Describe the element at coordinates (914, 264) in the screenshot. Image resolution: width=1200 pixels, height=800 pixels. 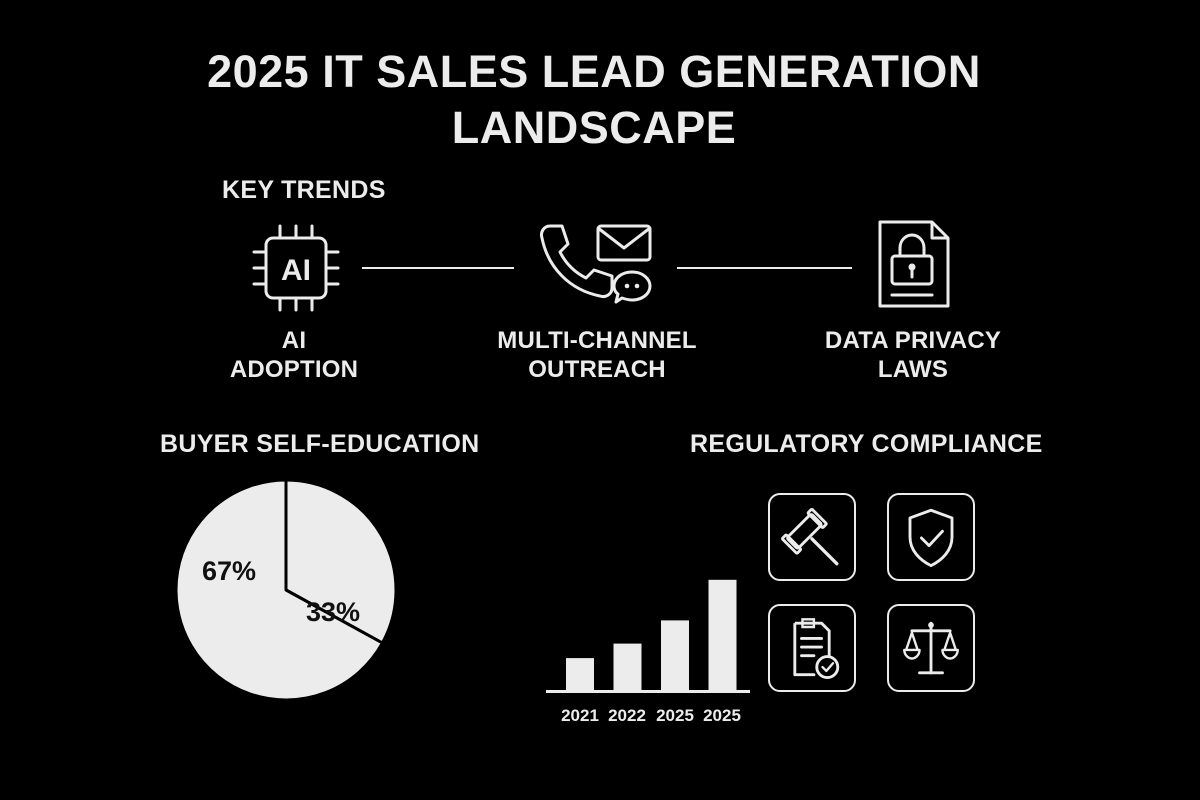
I see `locked-document-icon` at that location.